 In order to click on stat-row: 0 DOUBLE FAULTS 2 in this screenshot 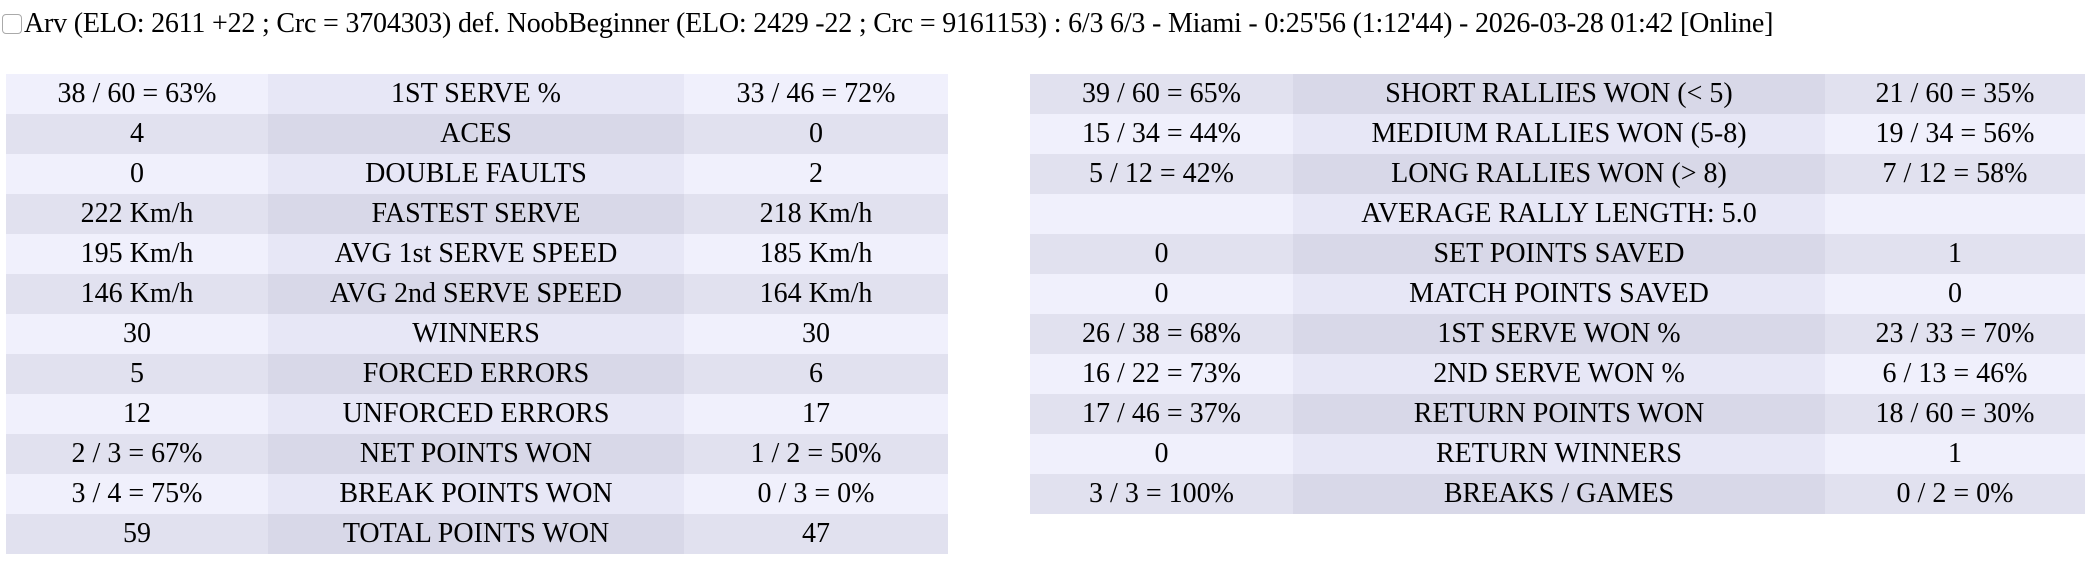, I will do `click(477, 174)`.